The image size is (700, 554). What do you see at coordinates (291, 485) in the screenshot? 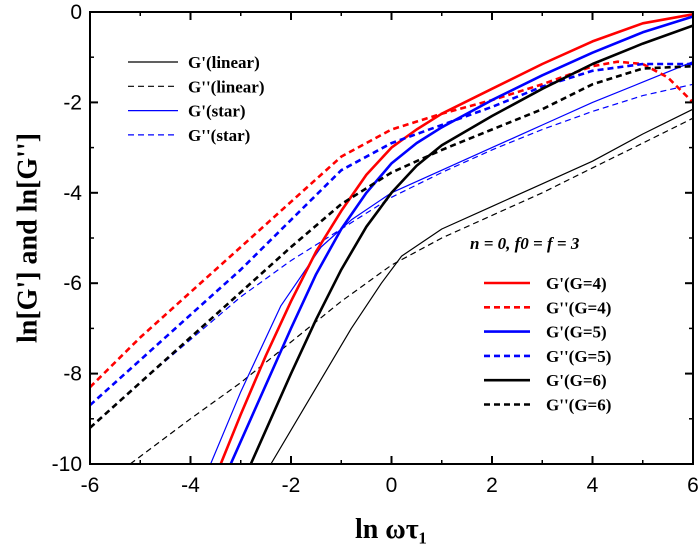
I see `x-tick-label: -2` at bounding box center [291, 485].